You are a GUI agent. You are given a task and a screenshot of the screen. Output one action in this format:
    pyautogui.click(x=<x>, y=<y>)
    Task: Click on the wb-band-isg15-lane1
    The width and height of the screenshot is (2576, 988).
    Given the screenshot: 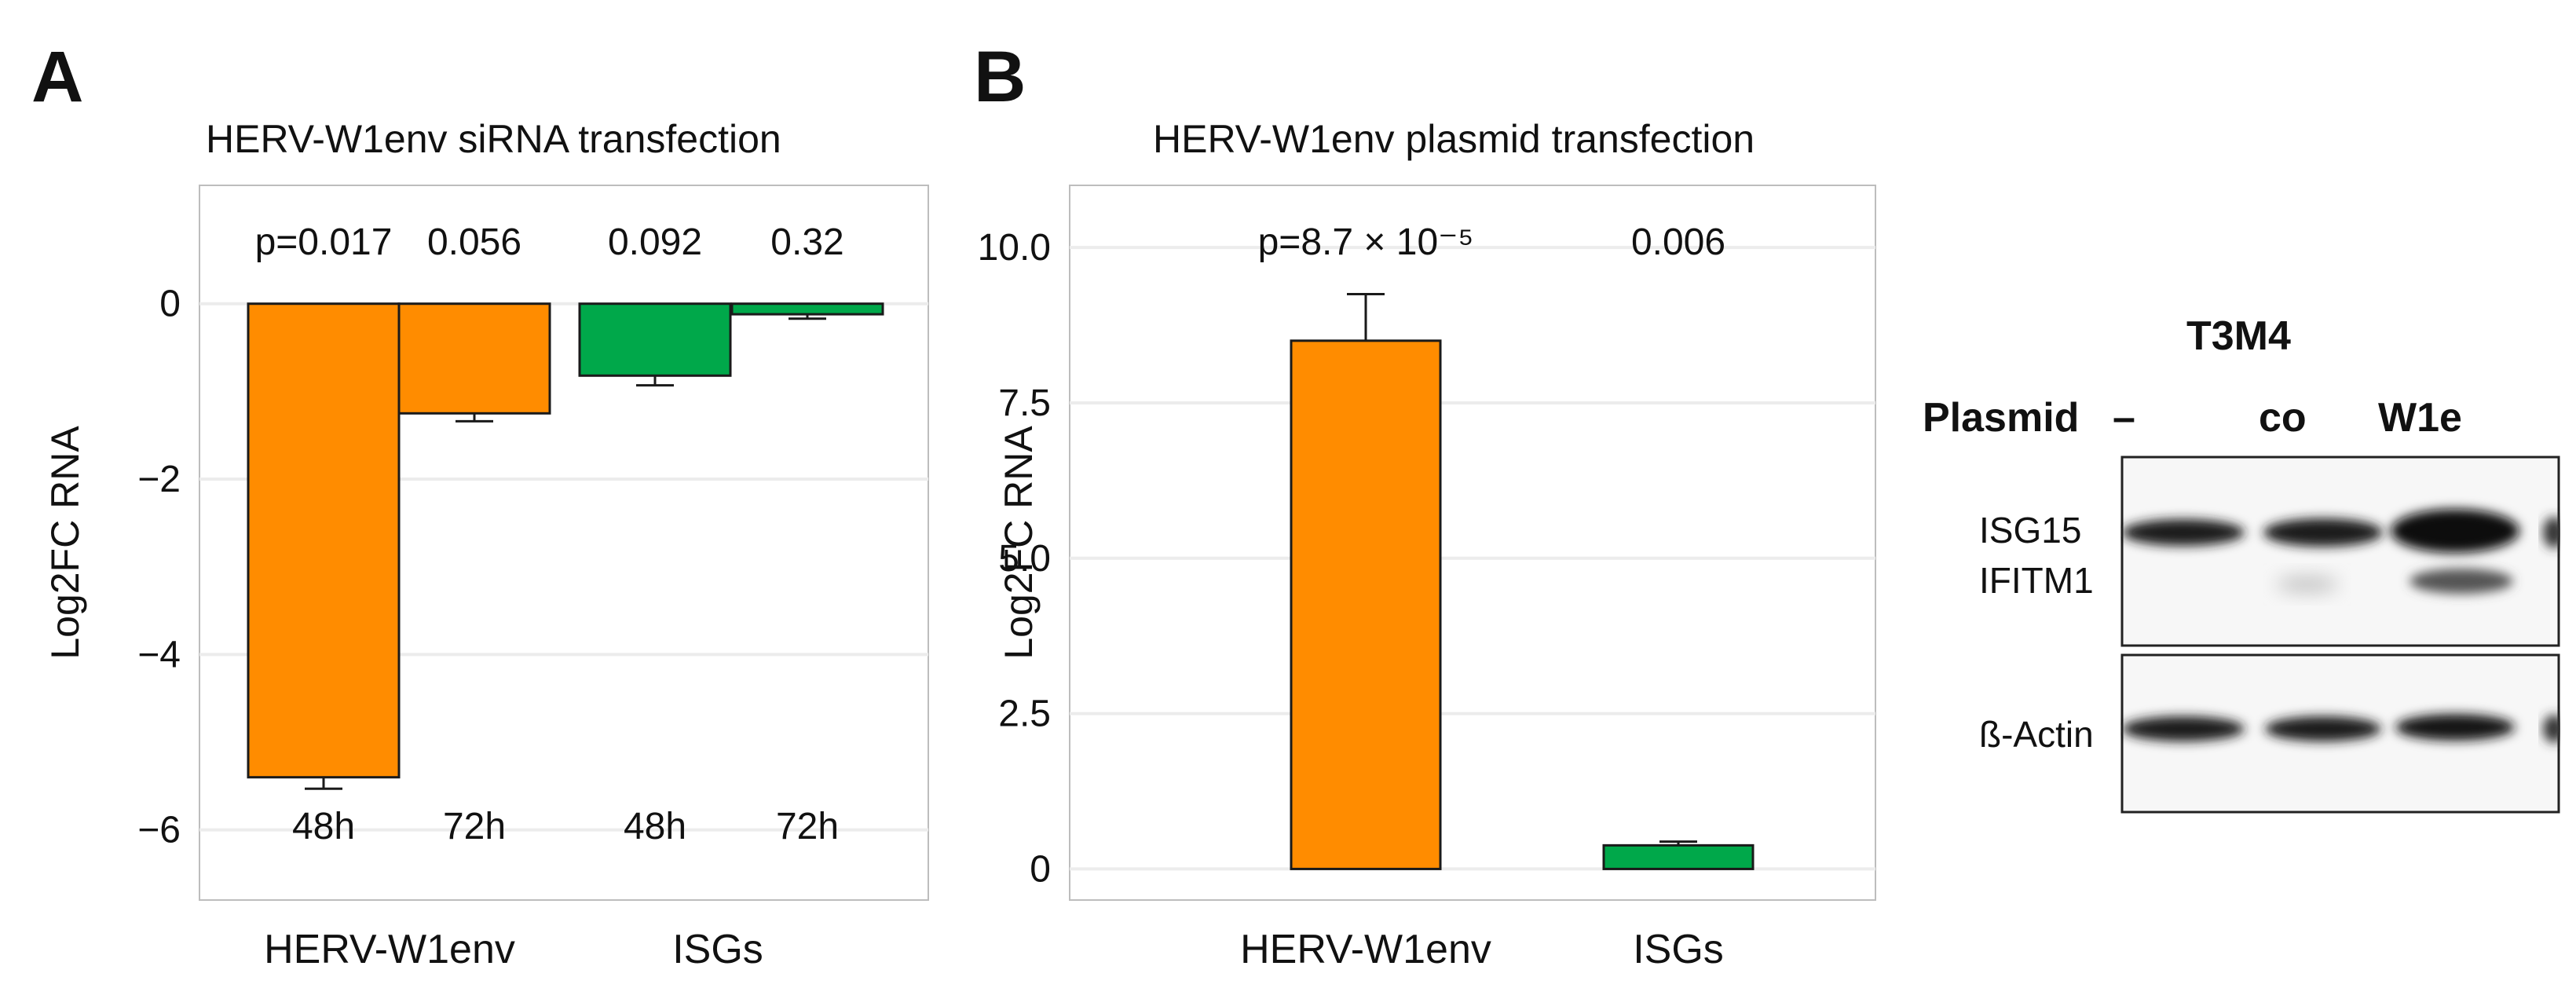 What is the action you would take?
    pyautogui.click(x=2183, y=532)
    